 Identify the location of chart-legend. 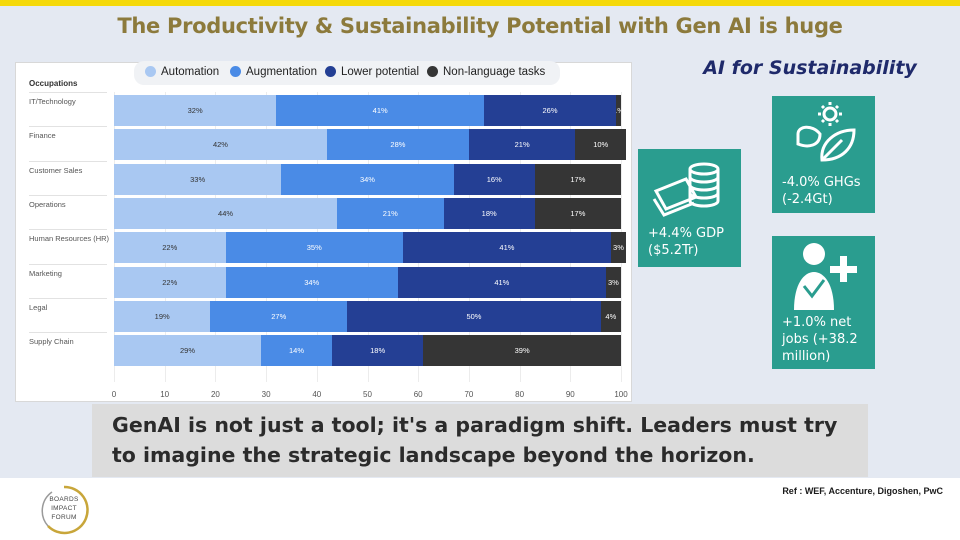
(347, 73).